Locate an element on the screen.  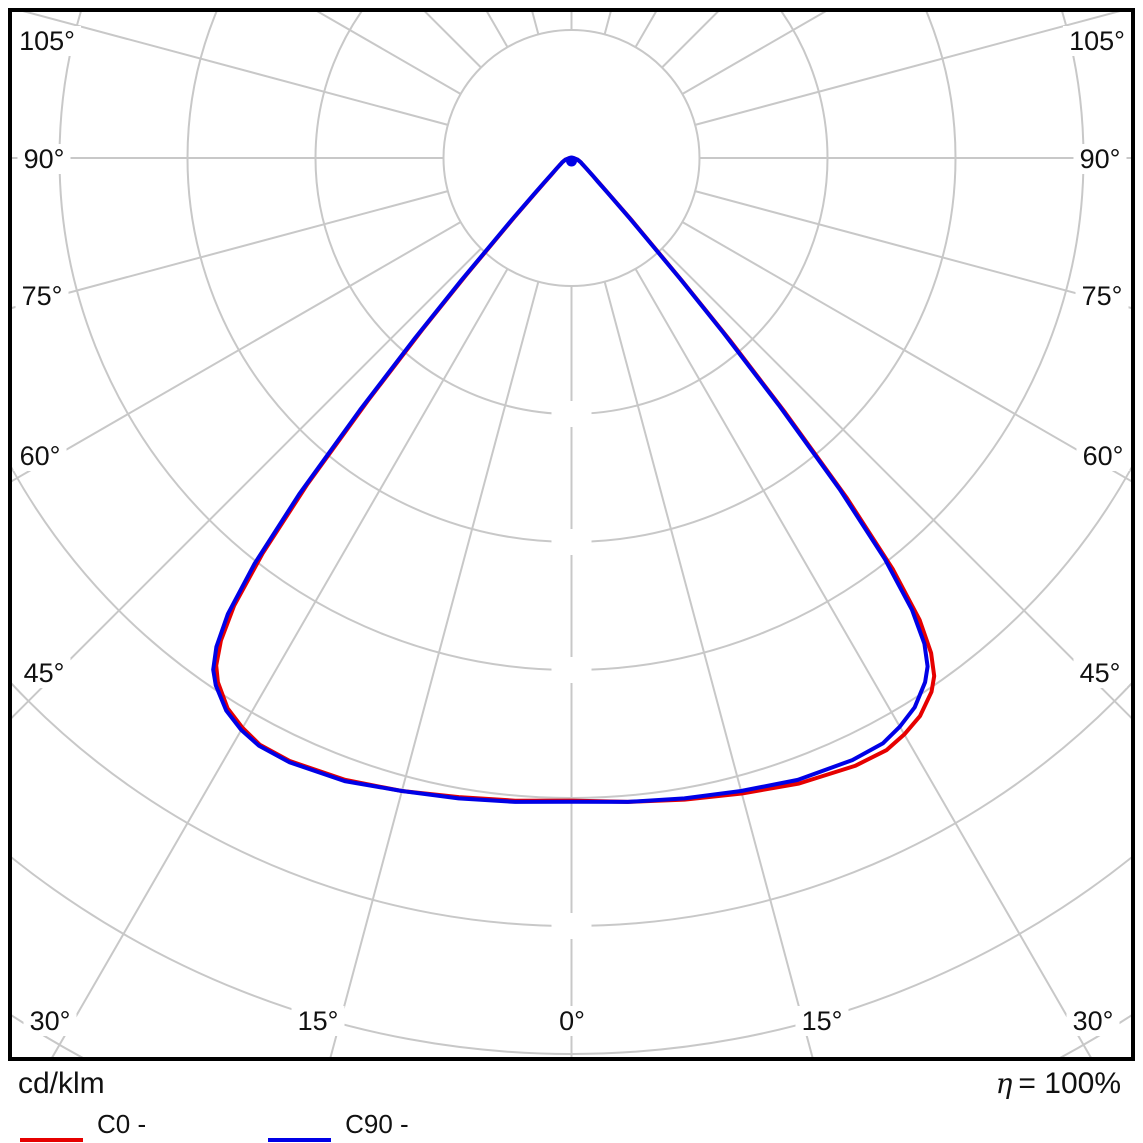
legend-label-c0-c180: C0 - C180 is located at coordinates (128, 1126).